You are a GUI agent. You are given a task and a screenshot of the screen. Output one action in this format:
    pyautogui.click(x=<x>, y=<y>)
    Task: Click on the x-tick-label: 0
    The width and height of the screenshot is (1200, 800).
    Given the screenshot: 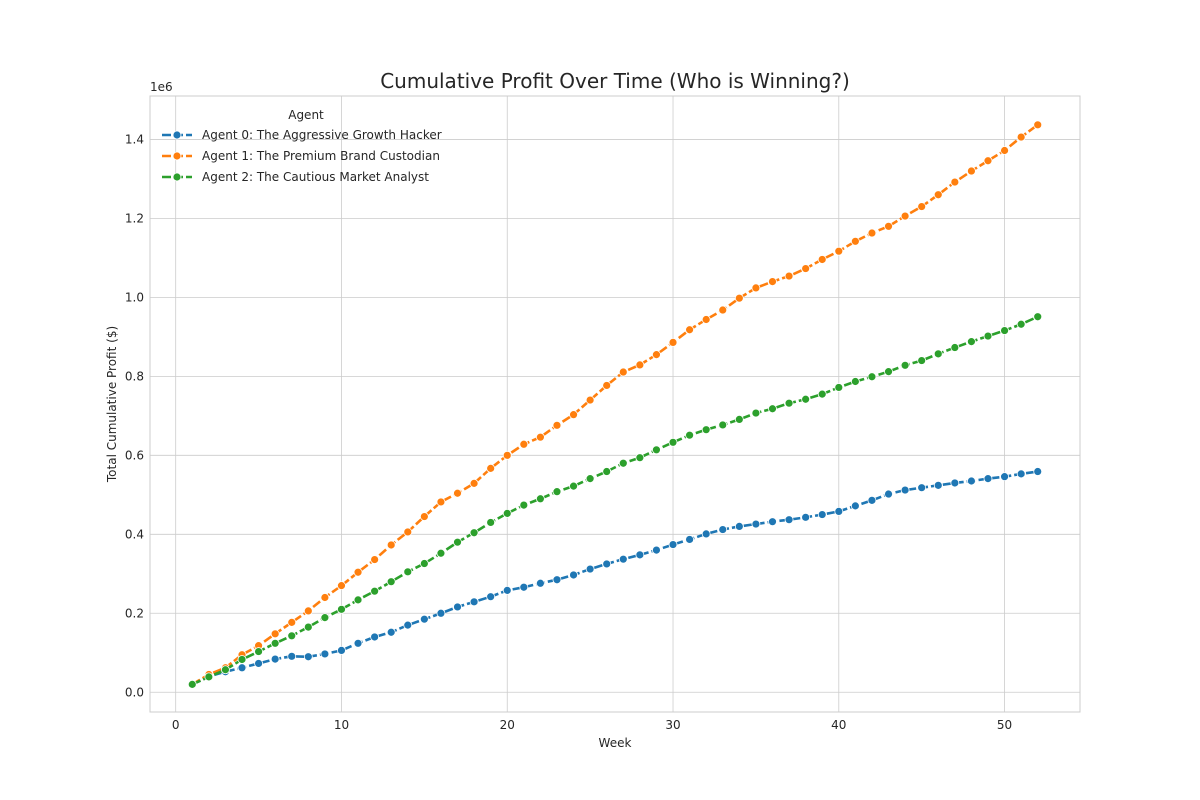 What is the action you would take?
    pyautogui.click(x=176, y=725)
    